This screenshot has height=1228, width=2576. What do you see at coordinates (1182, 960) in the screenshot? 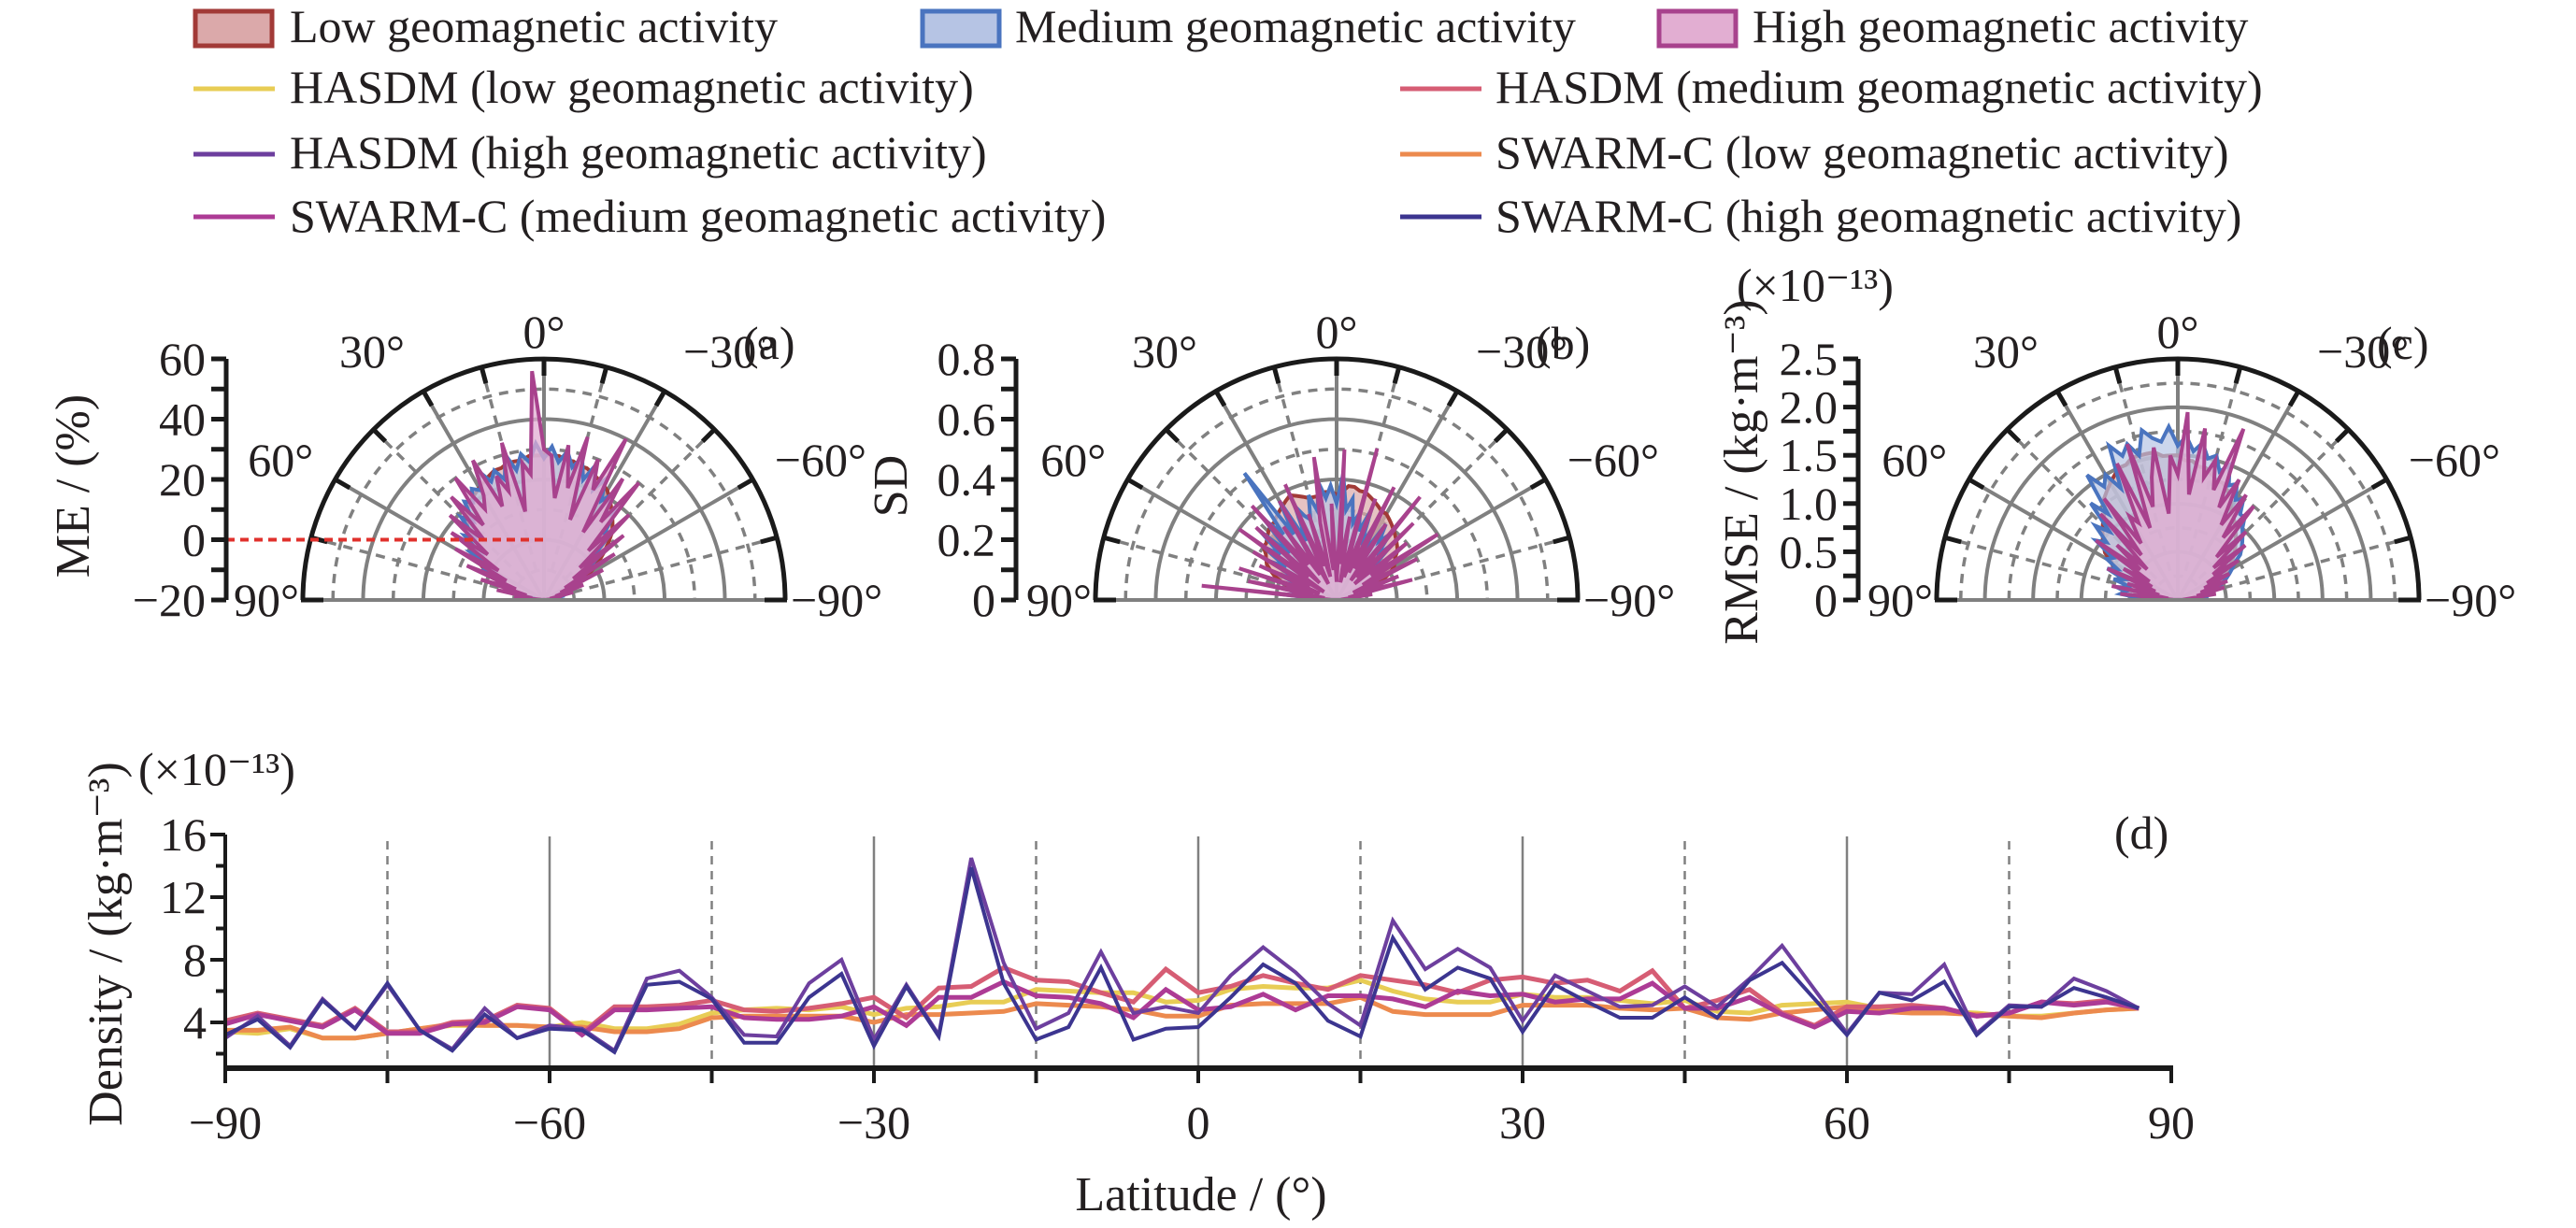
I see `series-line-swarm-high` at bounding box center [1182, 960].